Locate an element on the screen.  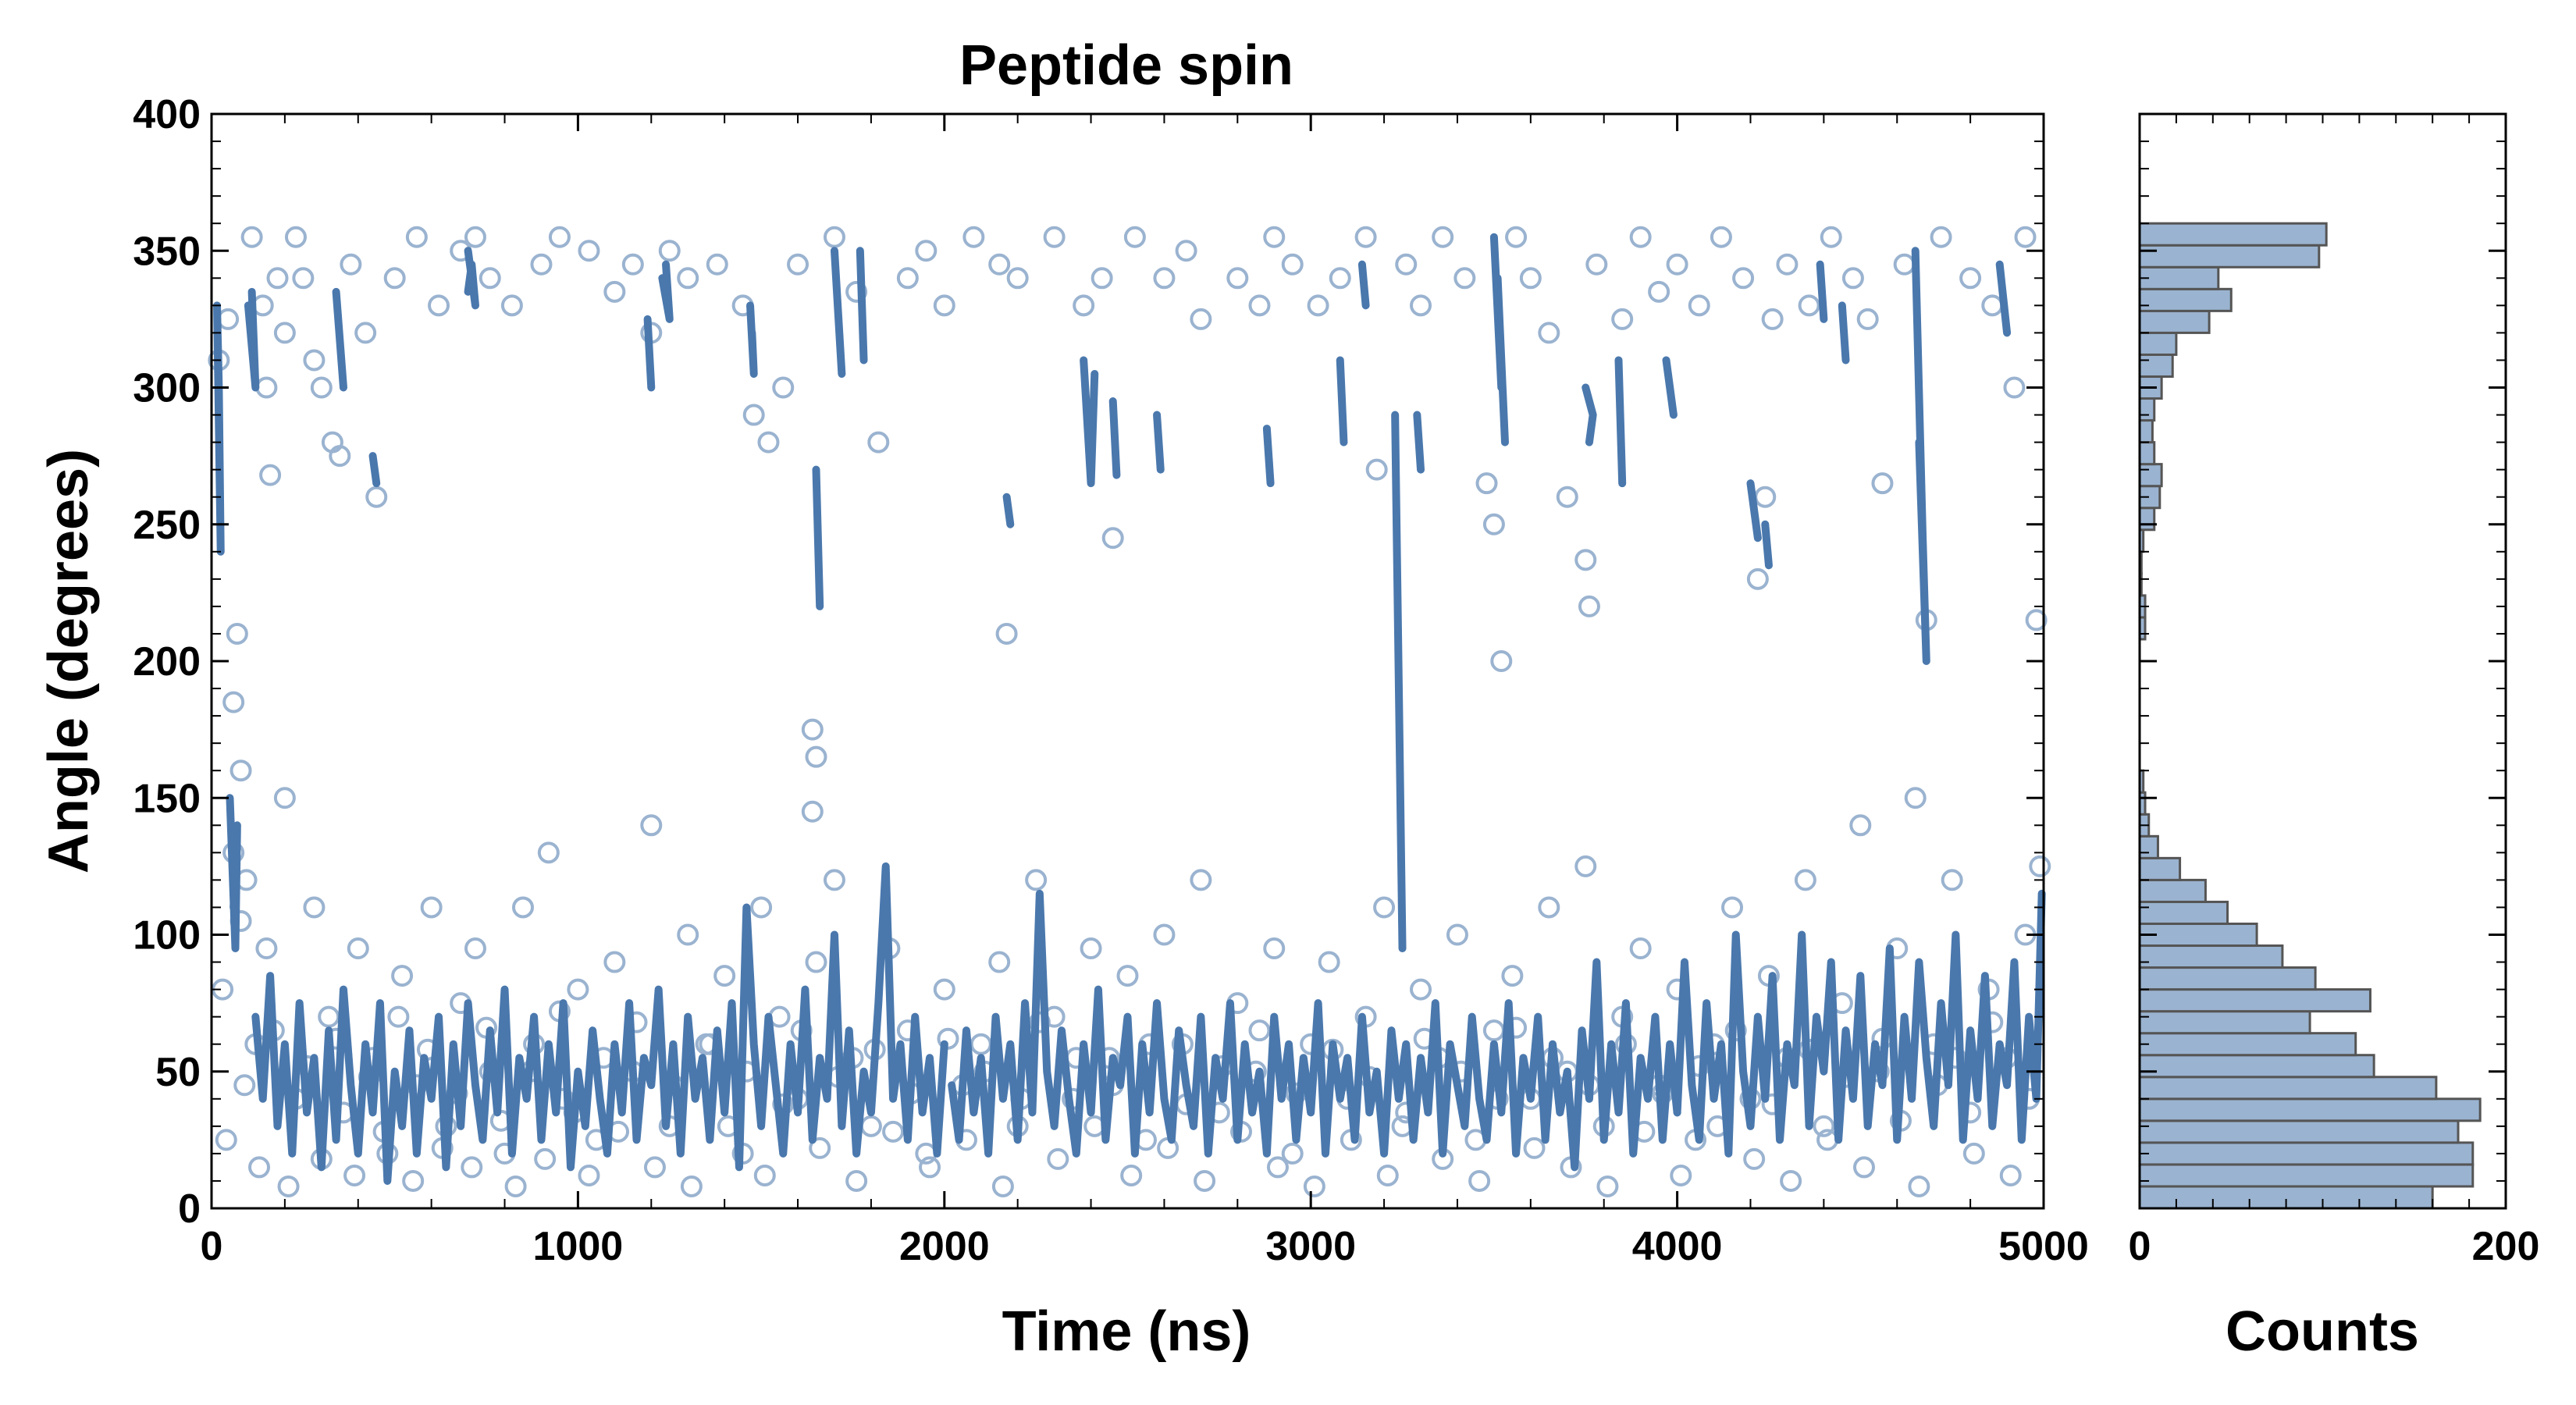
y-axis-title: Angle (degrees) is located at coordinates (68, 661).